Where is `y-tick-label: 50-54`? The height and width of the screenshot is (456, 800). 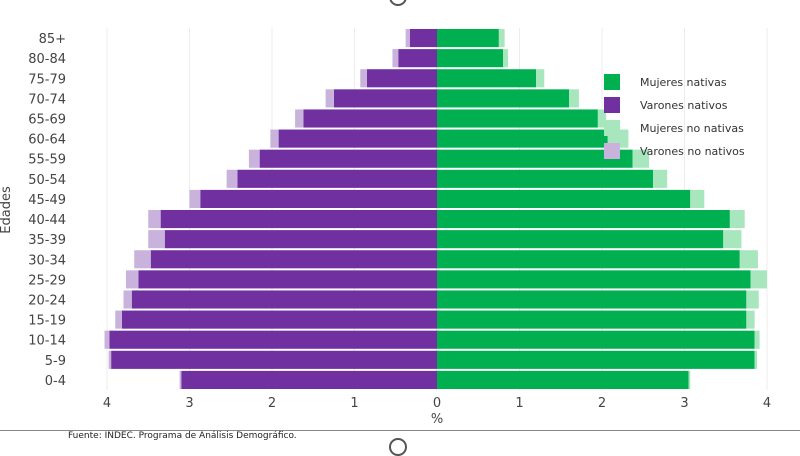
y-tick-label: 50-54 is located at coordinates (47, 180).